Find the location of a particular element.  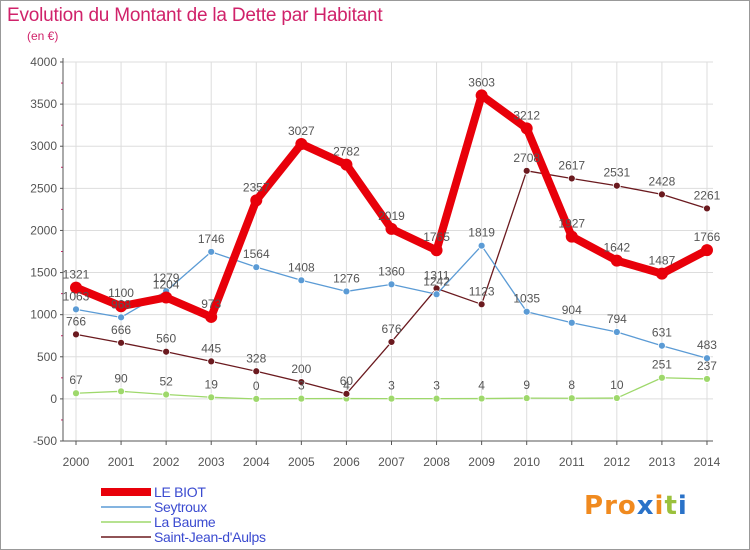

legend-label: Seytroux is located at coordinates (180, 507).